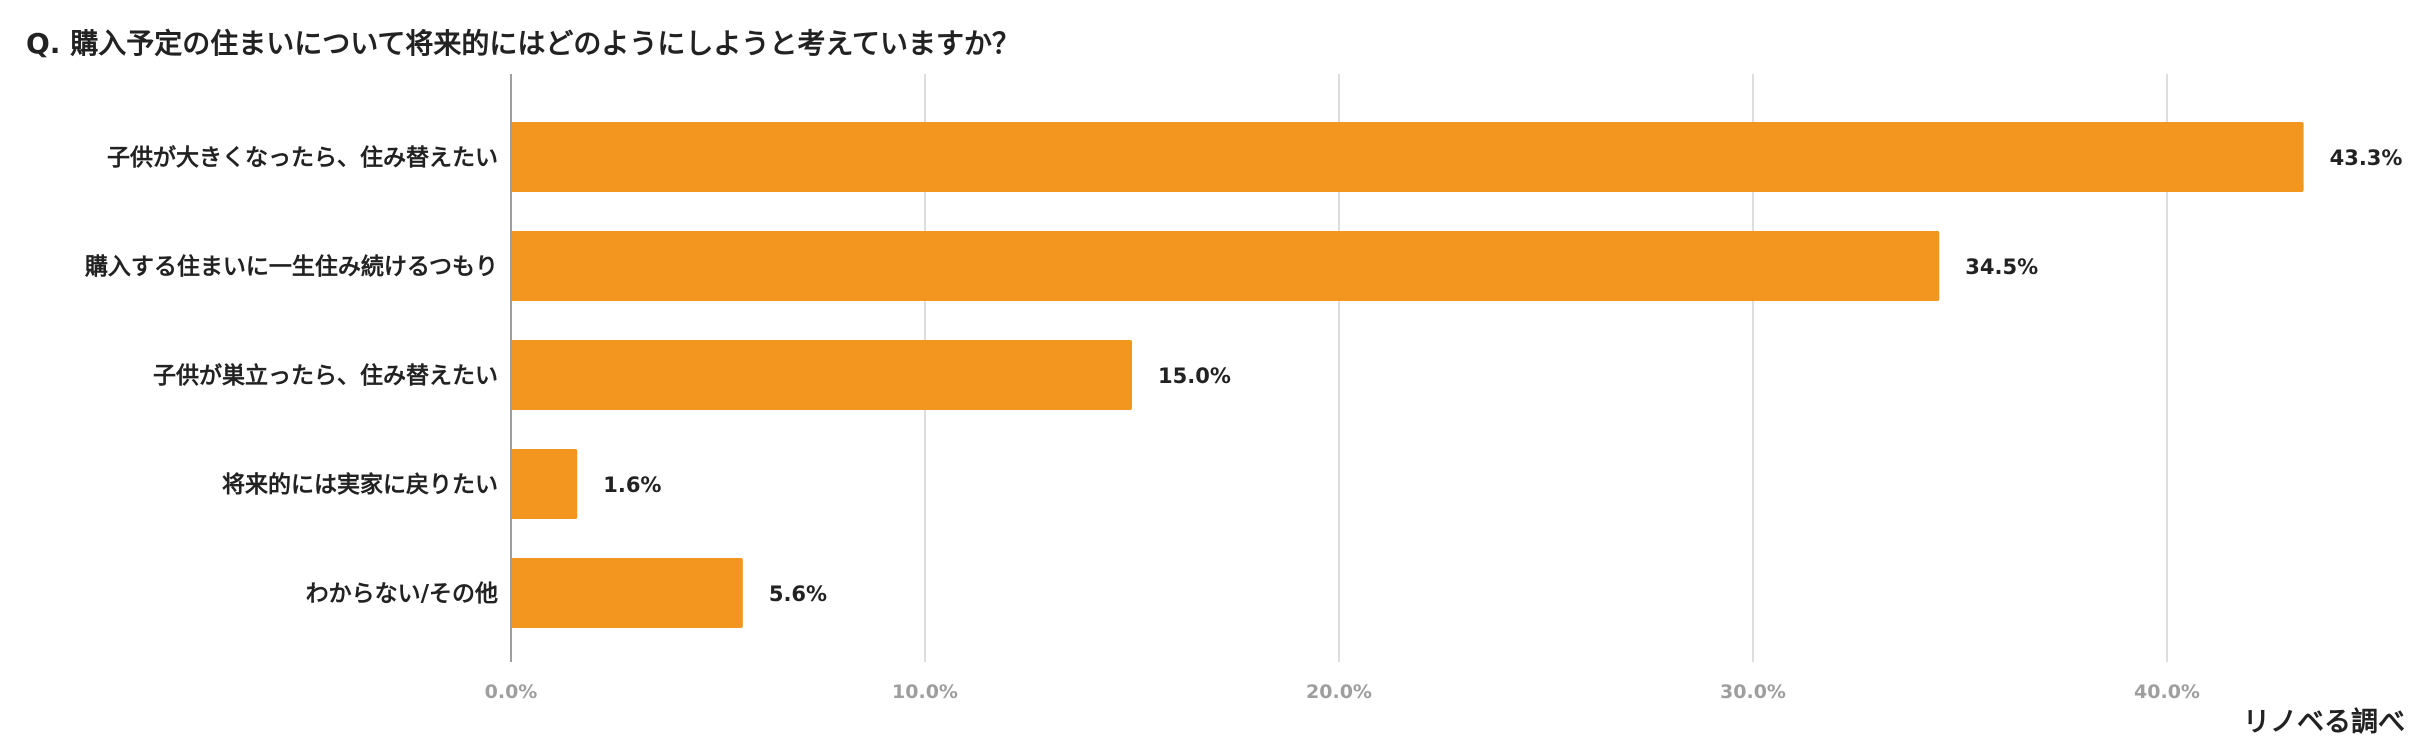  I want to click on category-label: 将来的には実家に戻りたい, so click(360, 484).